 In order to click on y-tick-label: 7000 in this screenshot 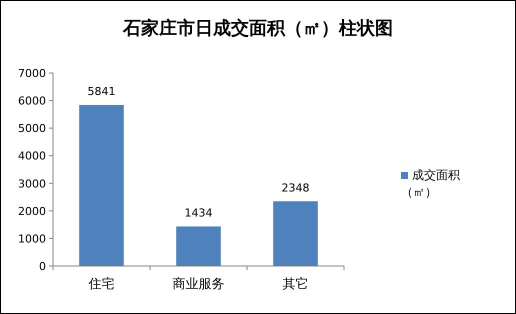, I will do `click(32, 73)`.